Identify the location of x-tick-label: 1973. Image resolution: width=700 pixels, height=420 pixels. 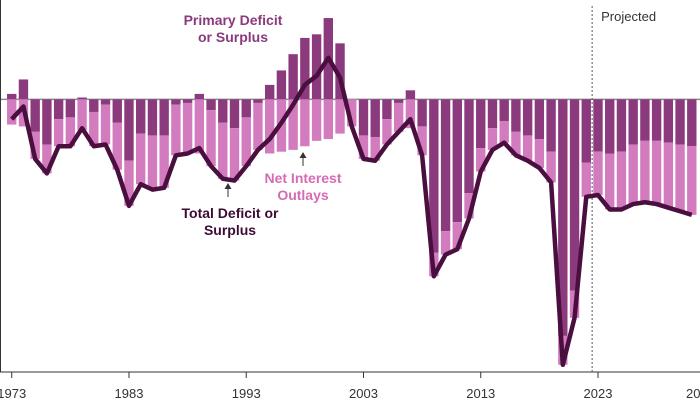
(13, 393).